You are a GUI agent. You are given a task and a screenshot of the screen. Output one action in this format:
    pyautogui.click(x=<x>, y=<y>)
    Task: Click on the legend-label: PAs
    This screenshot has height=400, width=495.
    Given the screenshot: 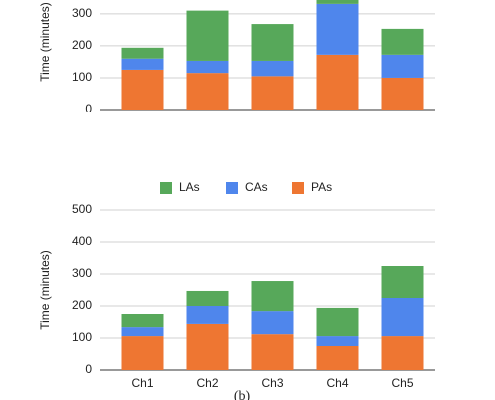 What is the action you would take?
    pyautogui.click(x=321, y=187)
    